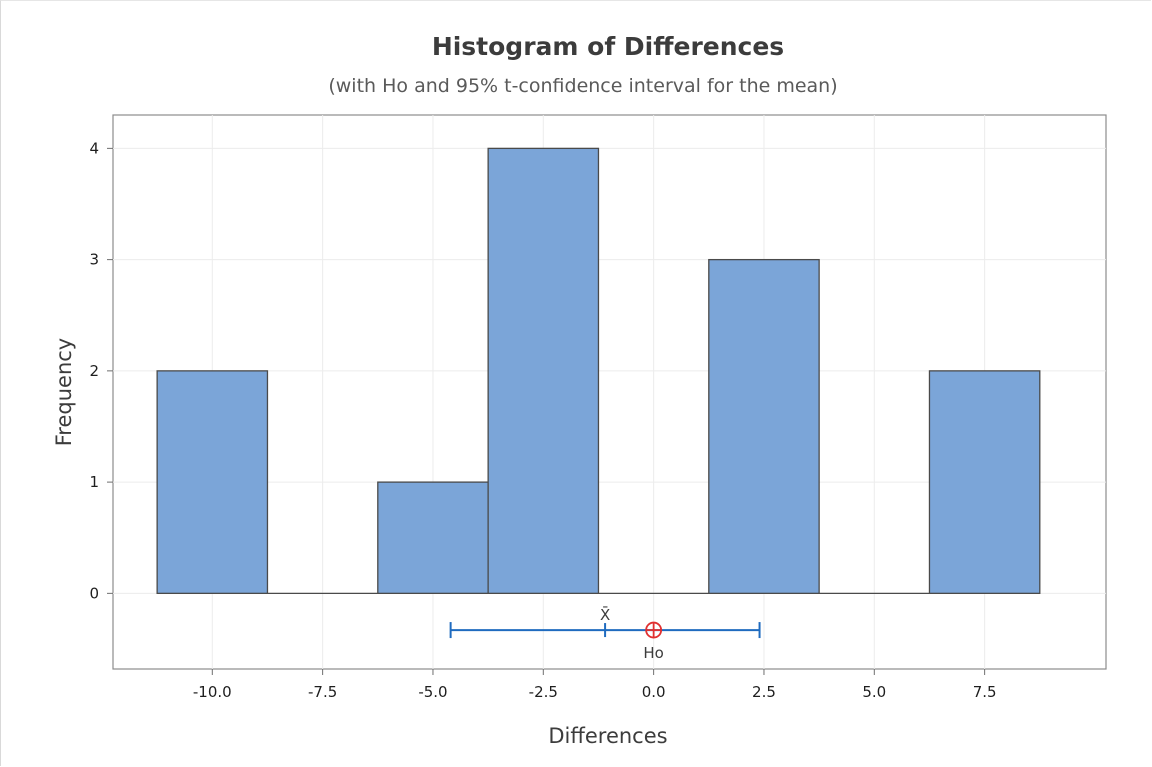 This screenshot has height=767, width=1152. What do you see at coordinates (607, 736) in the screenshot?
I see `x-axis-title: Differences` at bounding box center [607, 736].